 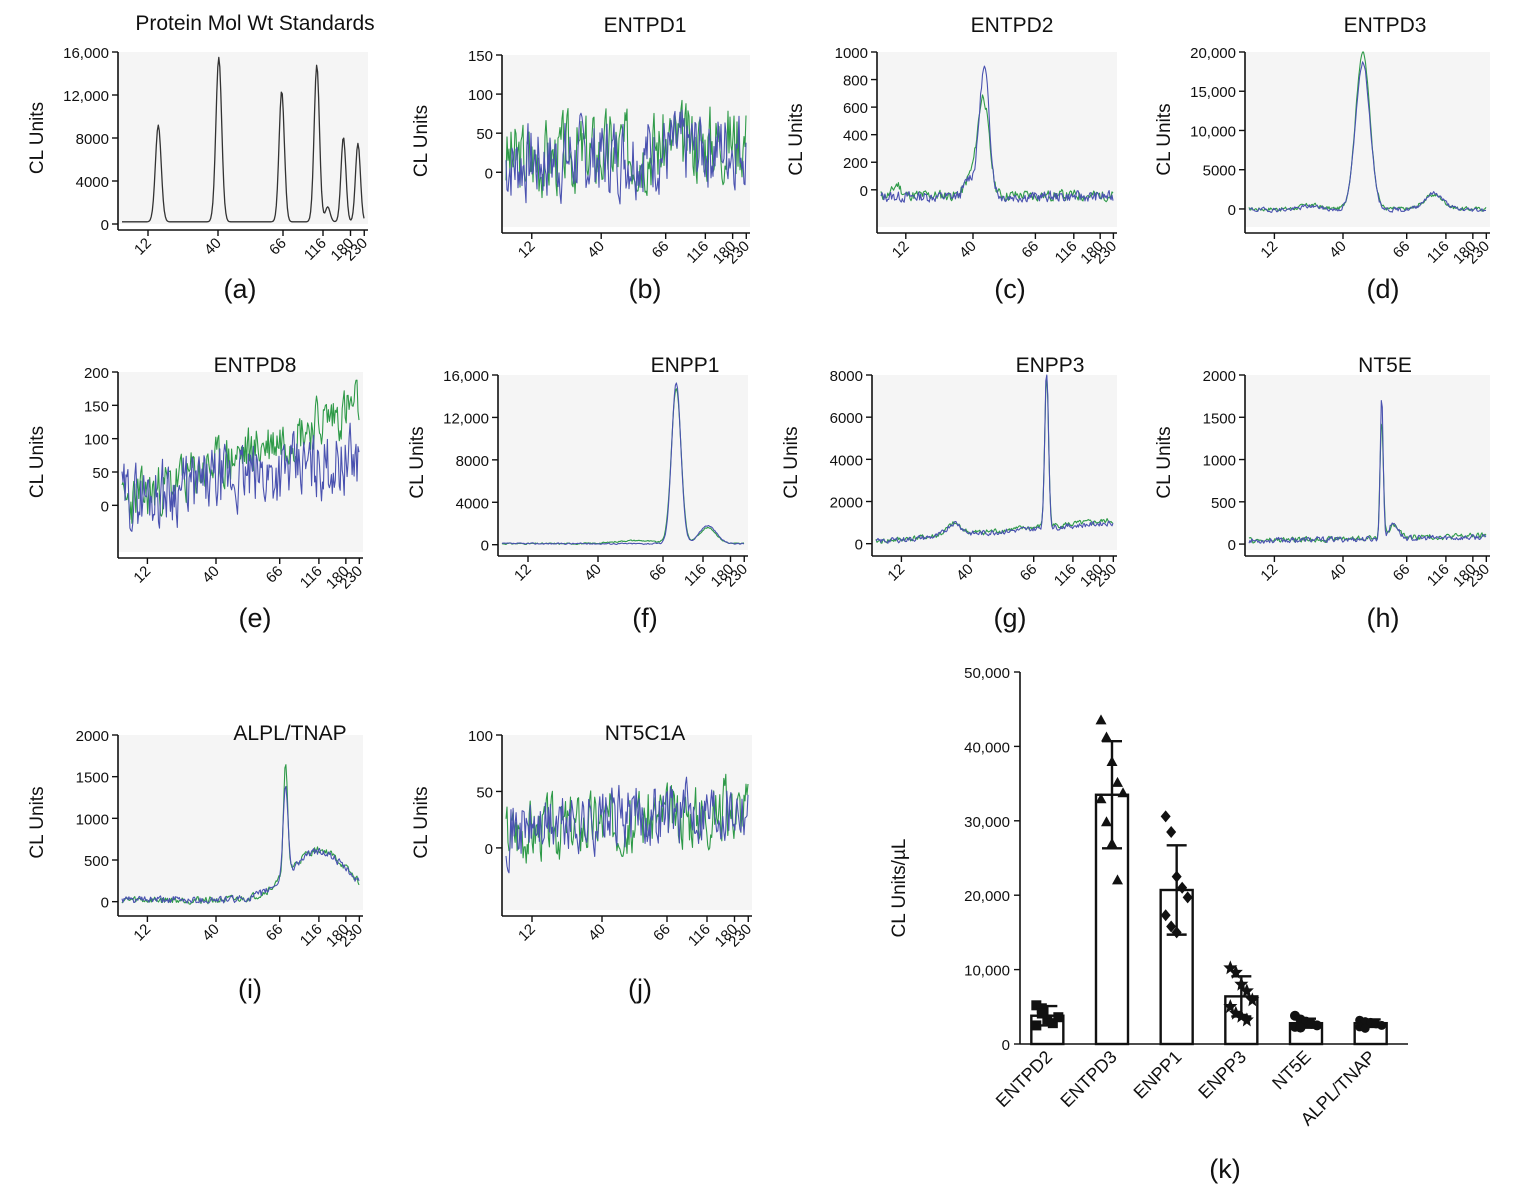 I want to click on x-category-label: ENTPD3, so click(x=1088, y=1079).